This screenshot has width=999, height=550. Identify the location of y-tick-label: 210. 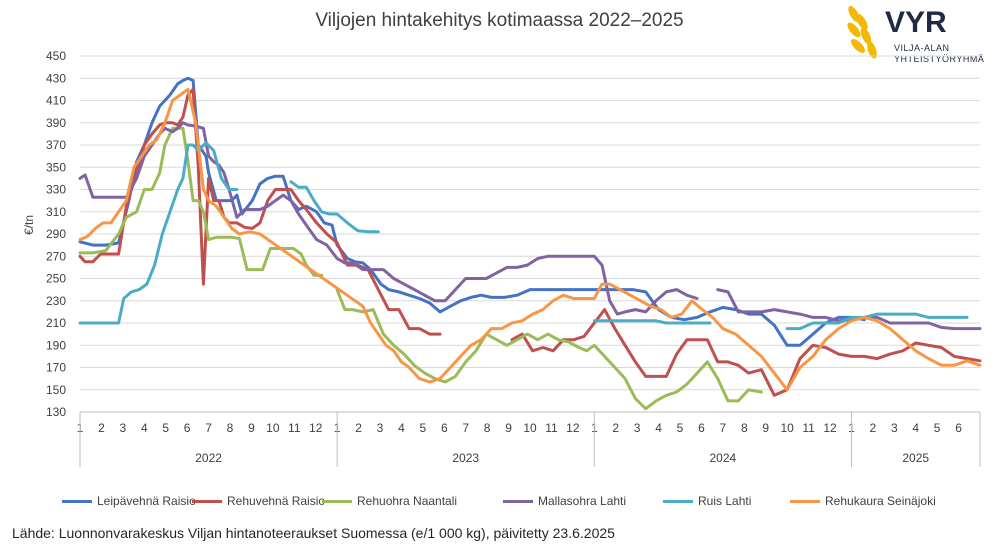
(56, 323).